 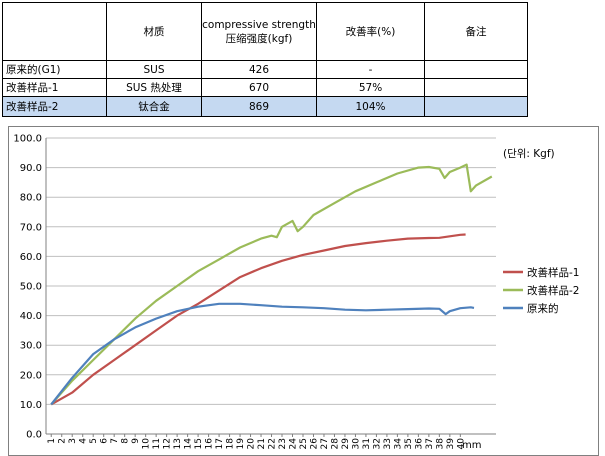 I want to click on y-tick-label: 100.0, so click(x=27, y=139).